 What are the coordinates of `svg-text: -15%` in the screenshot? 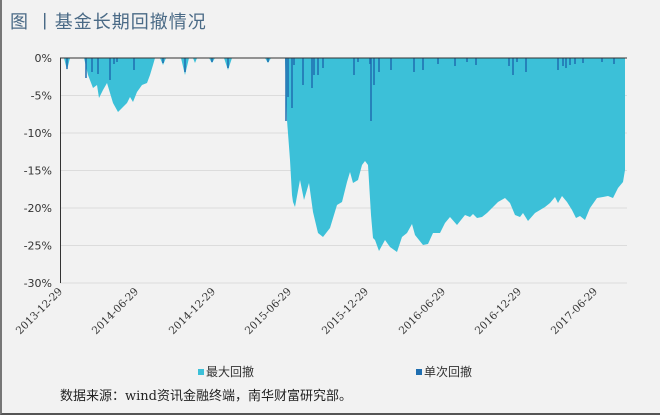 It's located at (38, 171).